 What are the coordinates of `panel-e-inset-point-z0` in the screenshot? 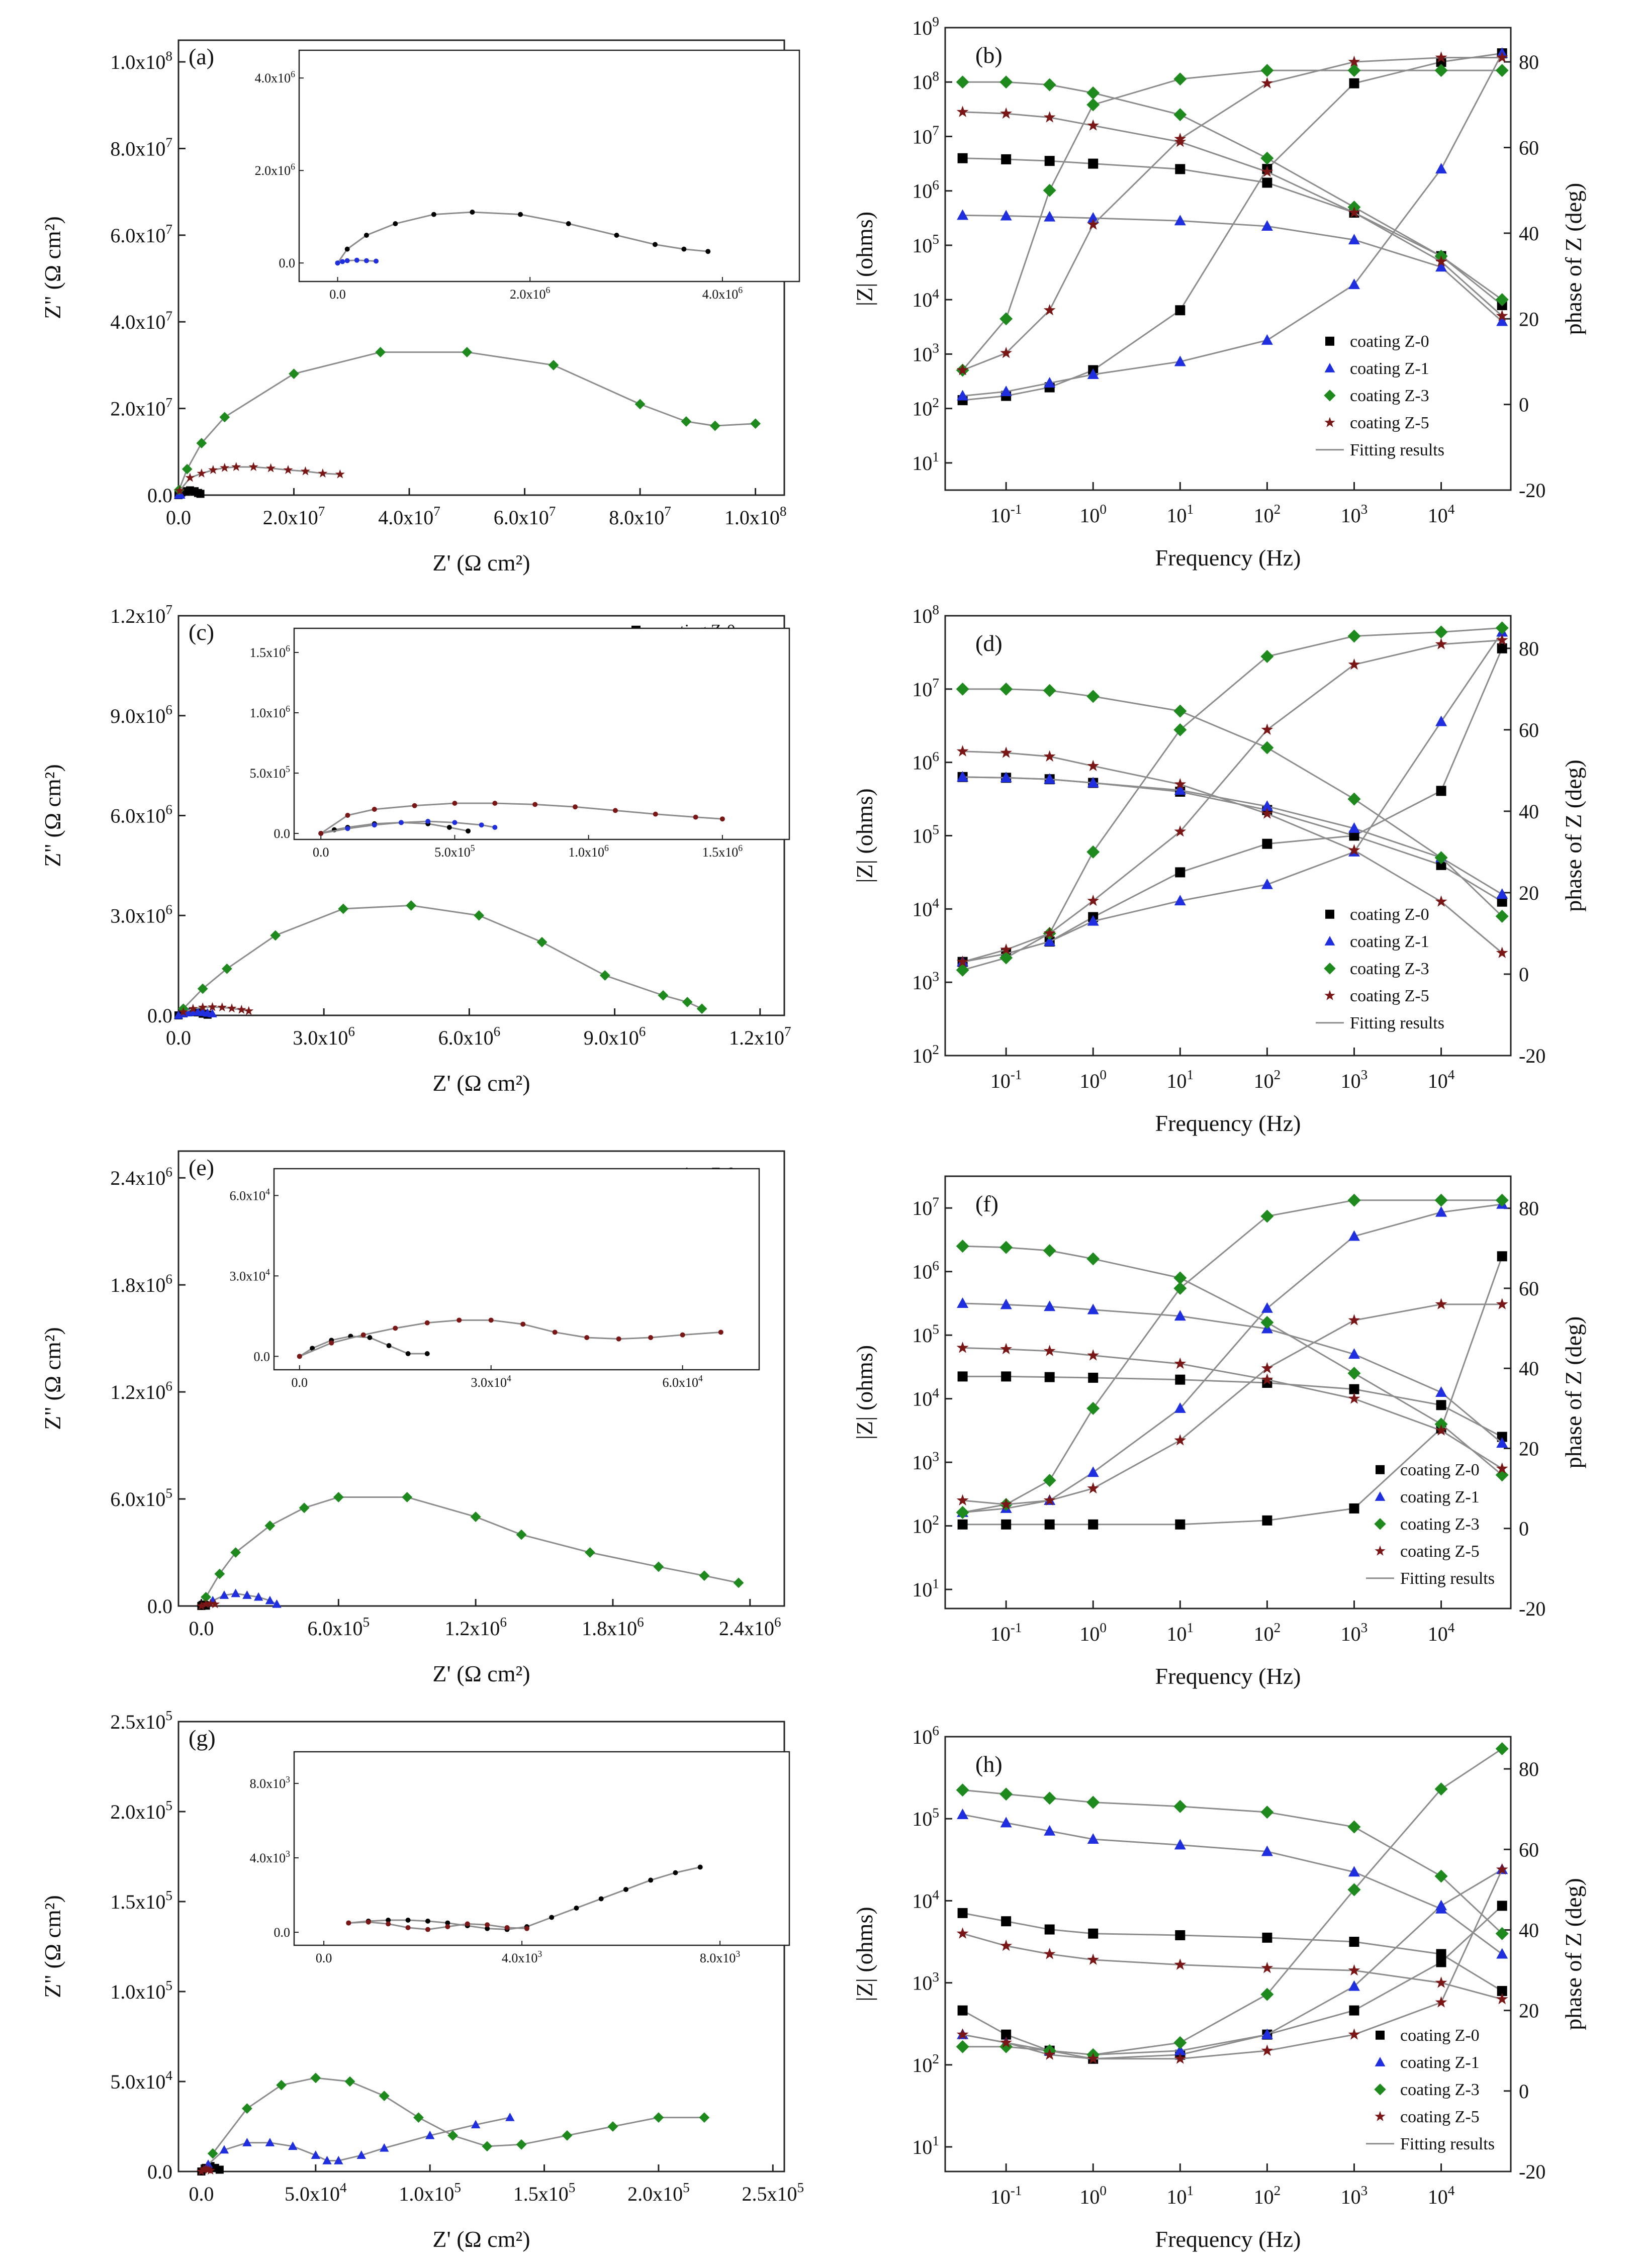 It's located at (408, 1353).